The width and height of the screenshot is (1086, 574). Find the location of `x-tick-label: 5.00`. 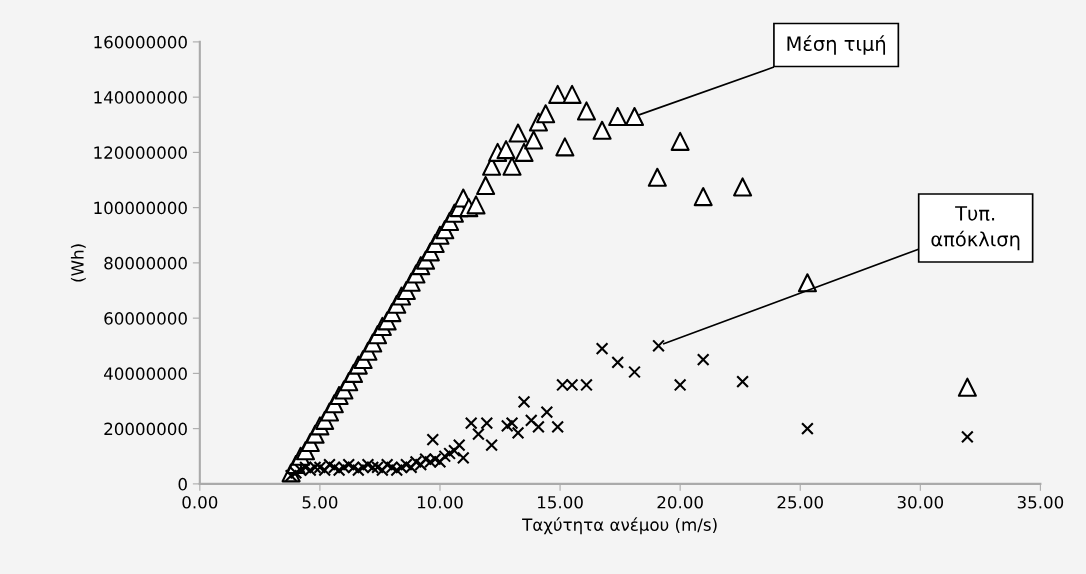

x-tick-label: 5.00 is located at coordinates (320, 502).